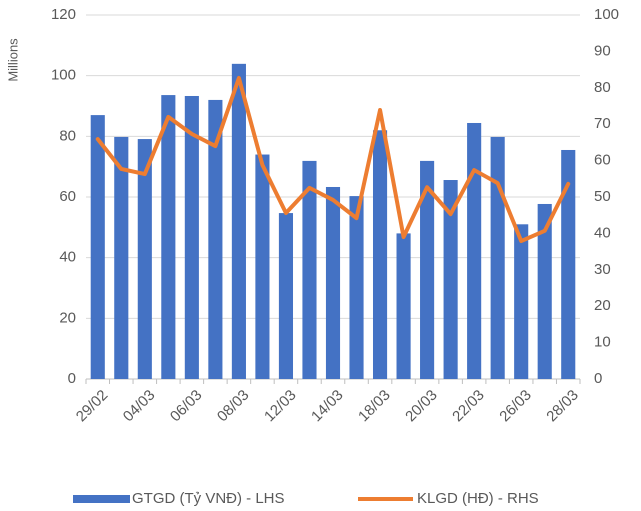  What do you see at coordinates (186, 406) in the screenshot?
I see `x-tick-label: 06/03` at bounding box center [186, 406].